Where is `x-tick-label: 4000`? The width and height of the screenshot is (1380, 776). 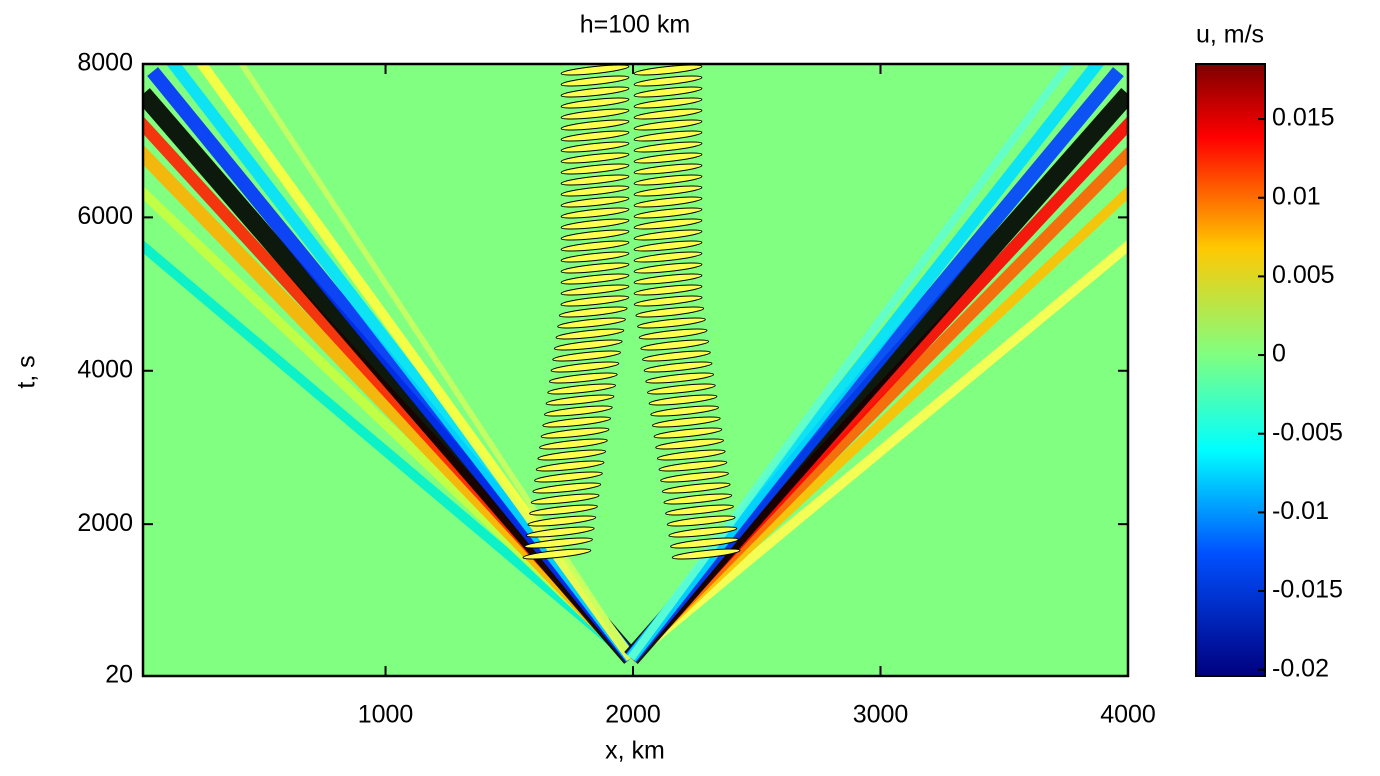 x-tick-label: 4000 is located at coordinates (1128, 715).